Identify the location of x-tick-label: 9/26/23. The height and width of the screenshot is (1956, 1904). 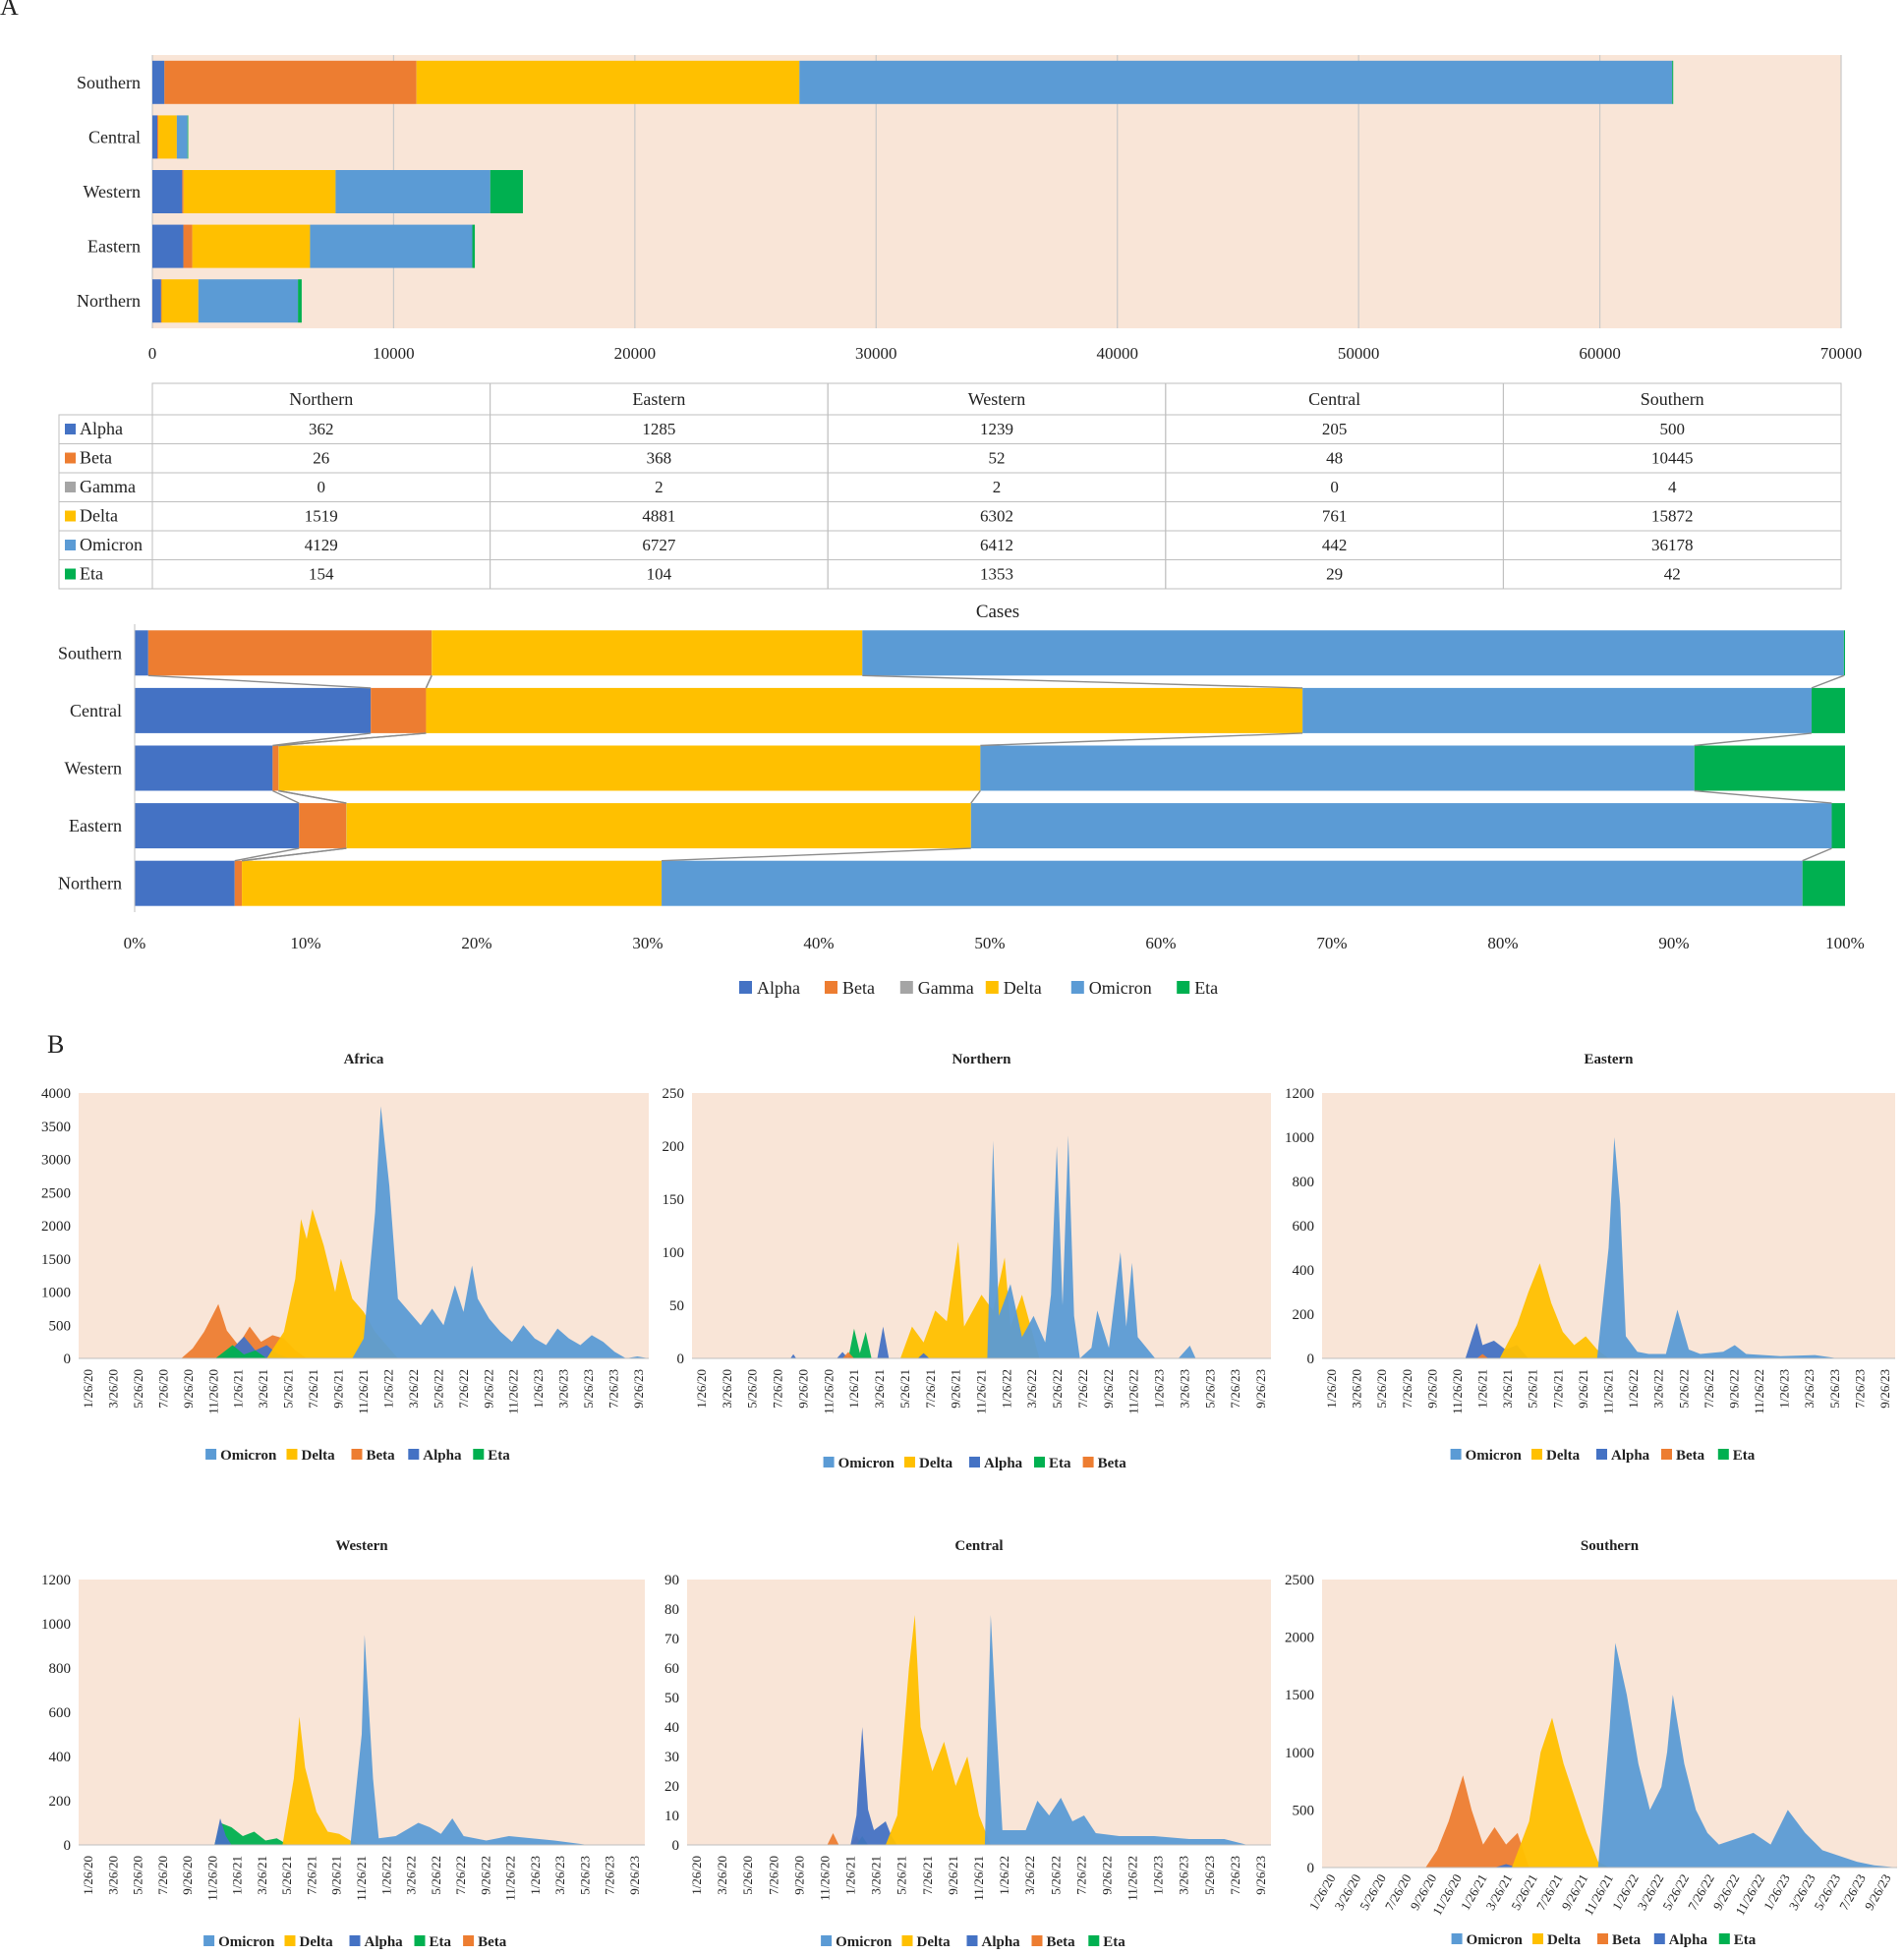
(638, 1389).